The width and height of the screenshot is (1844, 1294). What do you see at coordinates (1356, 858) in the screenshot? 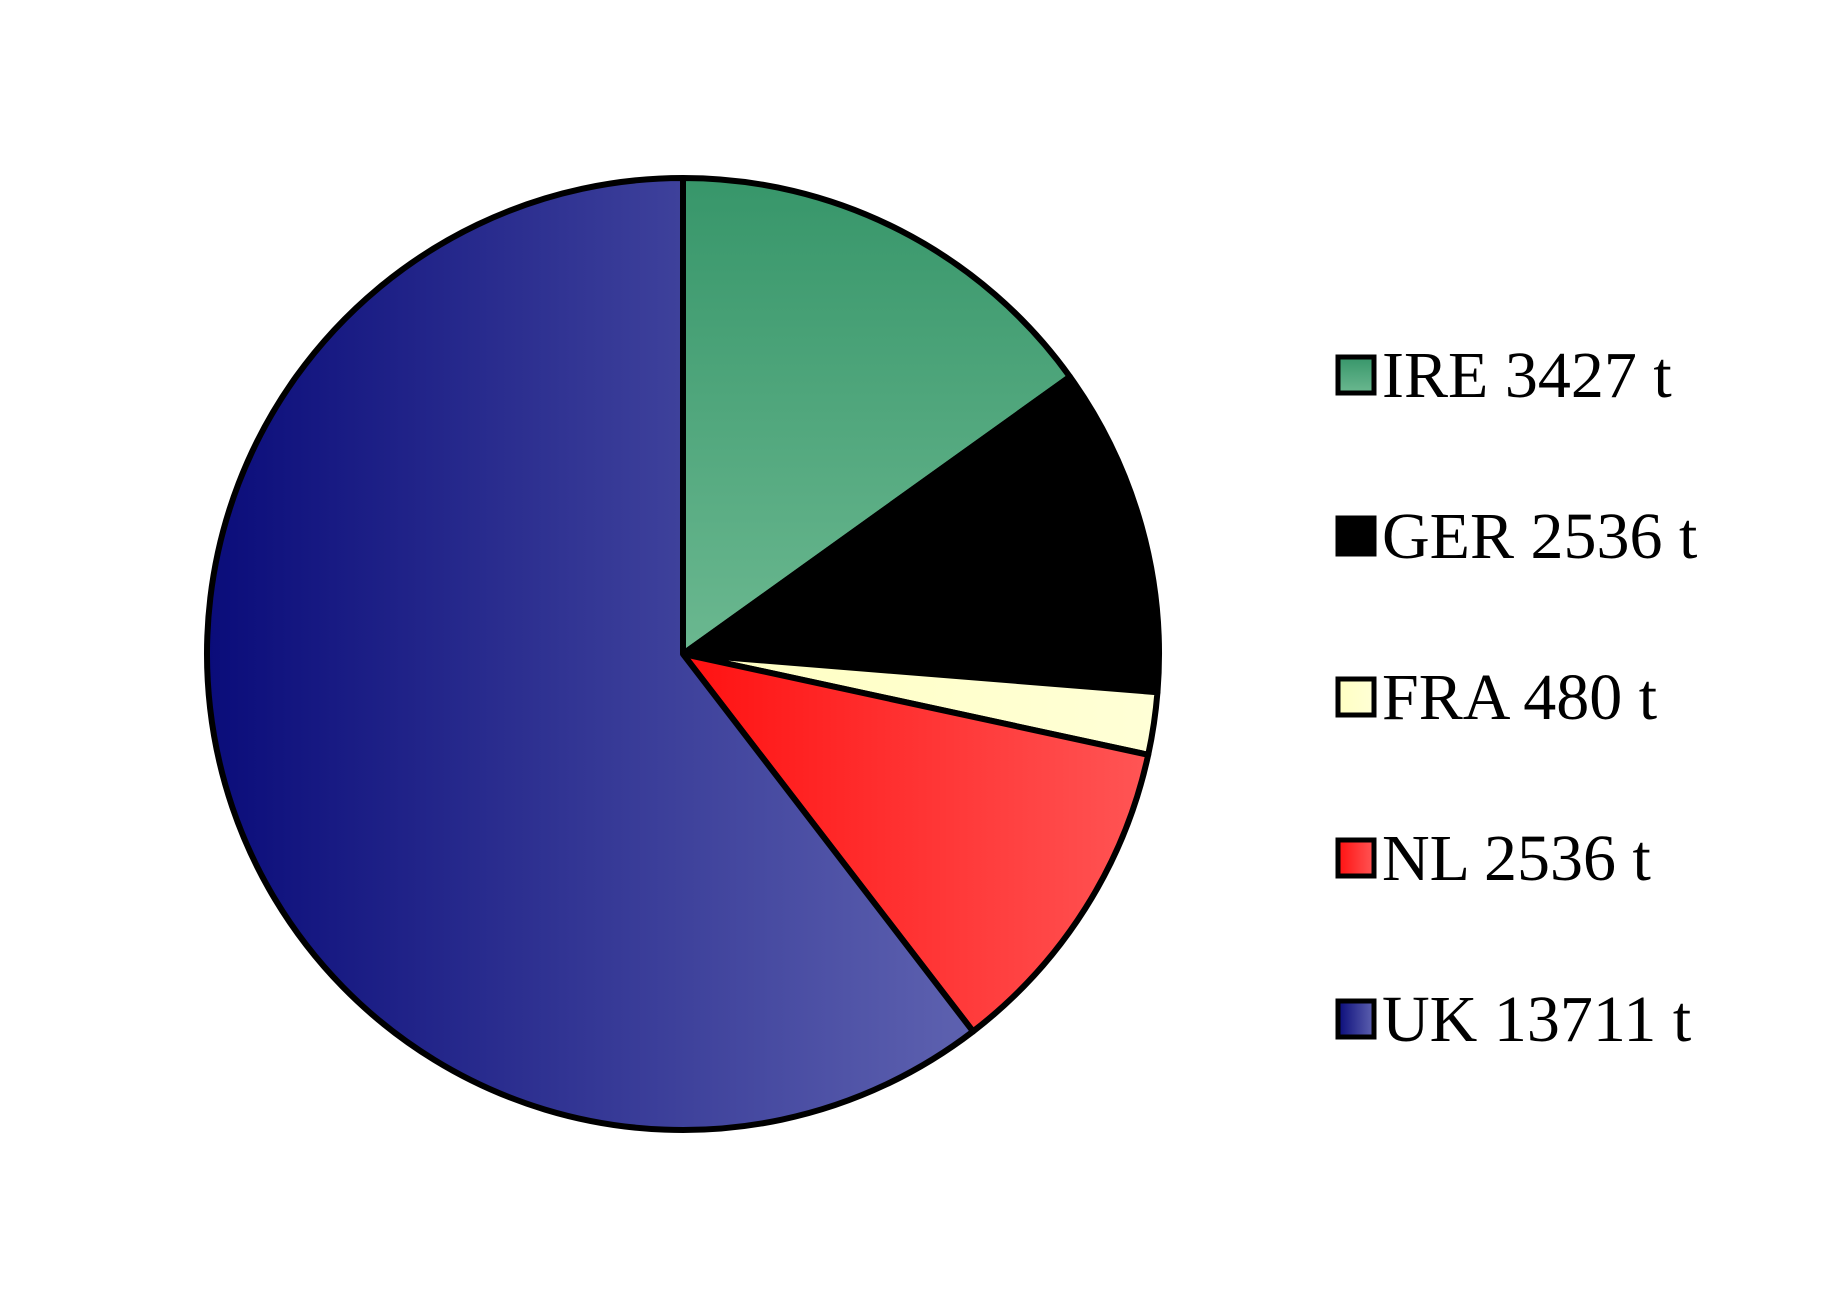
I see `legend-swatch-nl` at bounding box center [1356, 858].